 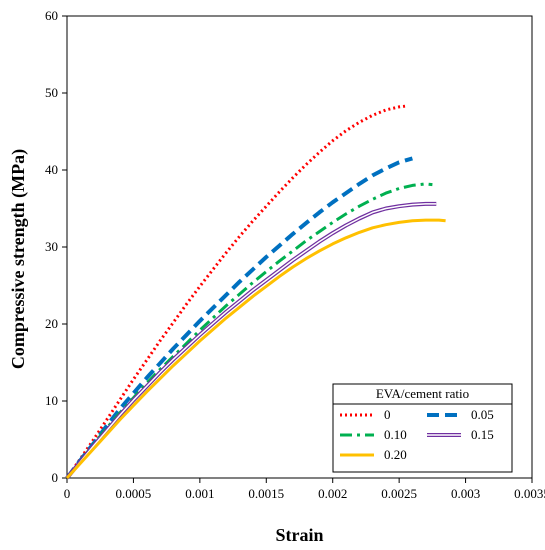 I want to click on x-tick-label: 0.0035, so click(x=529, y=493).